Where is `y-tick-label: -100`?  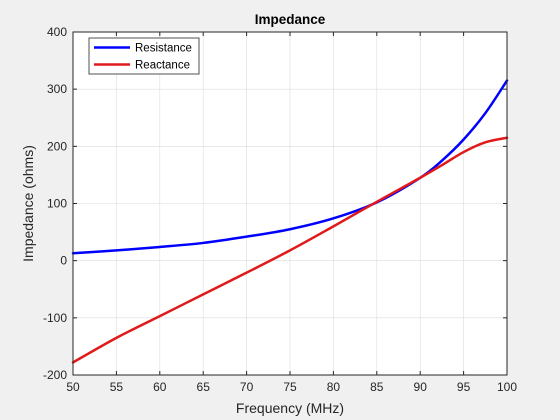
y-tick-label: -100 is located at coordinates (55, 318).